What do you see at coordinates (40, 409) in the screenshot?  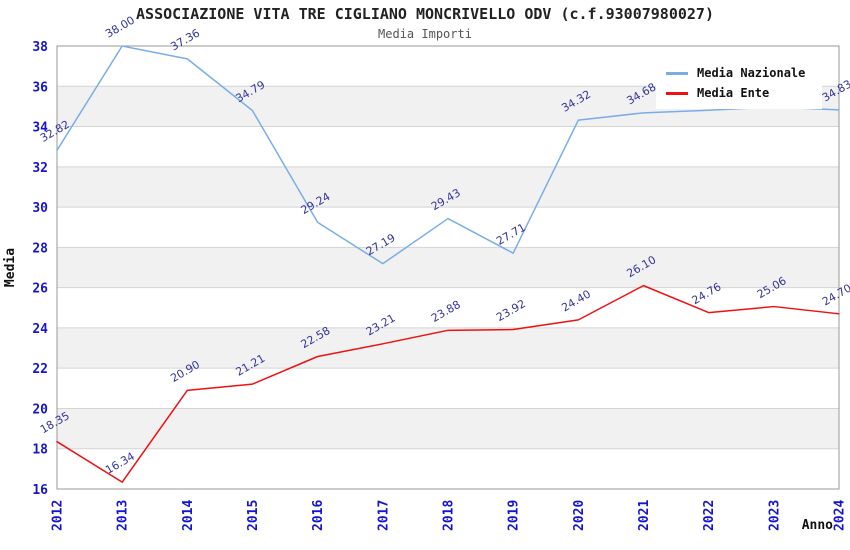 I see `y-tick-label: 20` at bounding box center [40, 409].